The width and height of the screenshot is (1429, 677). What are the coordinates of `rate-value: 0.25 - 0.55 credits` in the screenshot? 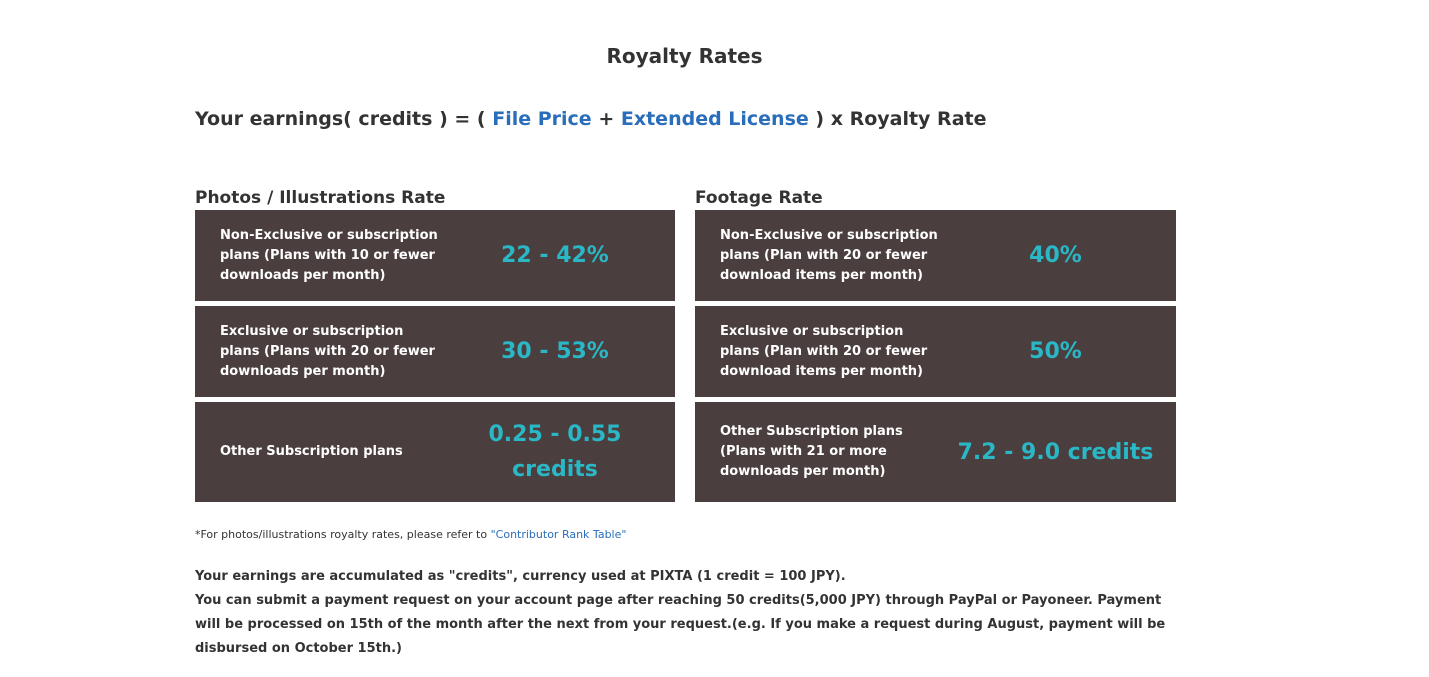 It's located at (555, 452).